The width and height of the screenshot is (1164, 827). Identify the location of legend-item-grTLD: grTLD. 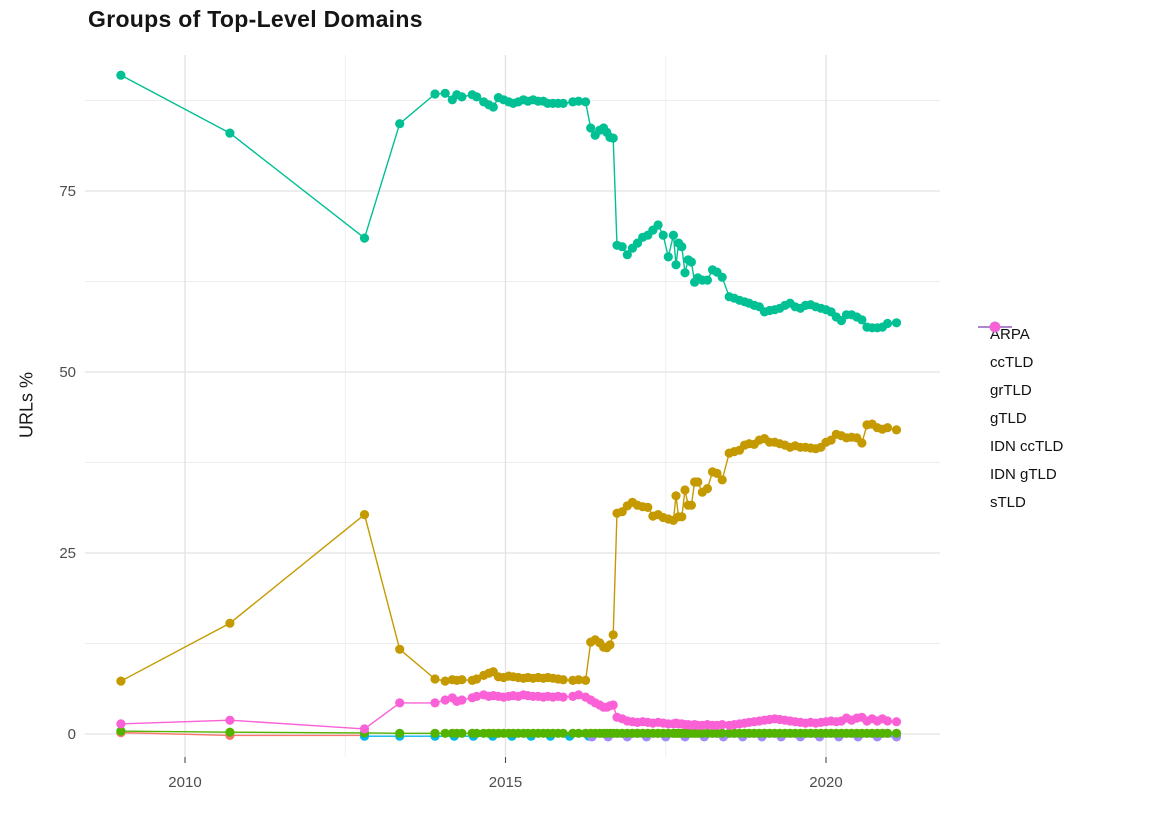
(1020, 362).